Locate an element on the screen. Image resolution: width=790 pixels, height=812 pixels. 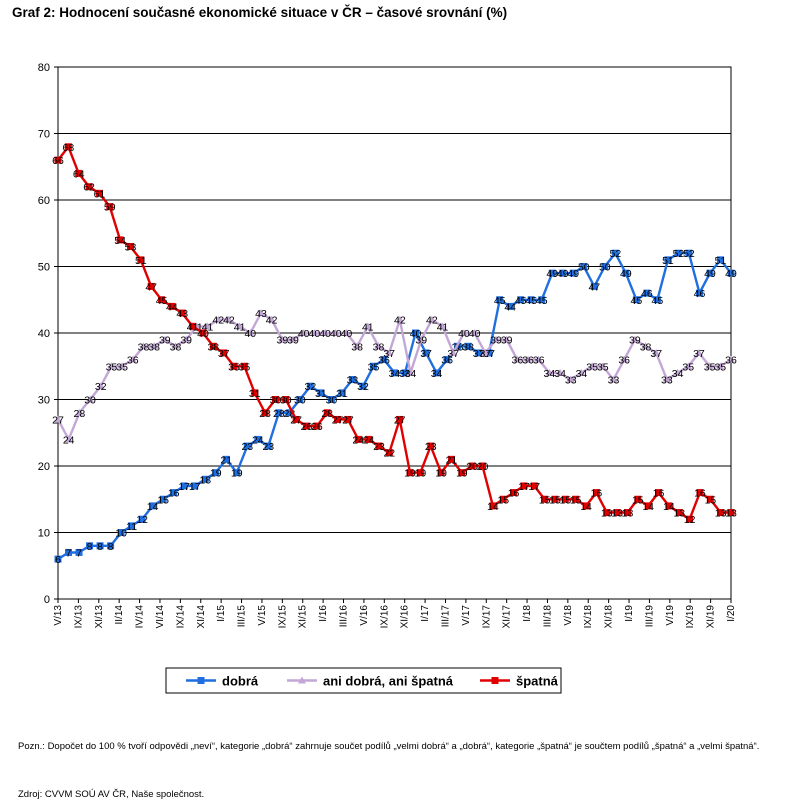
x-tick-label: V/18 is located at coordinates (568, 615).